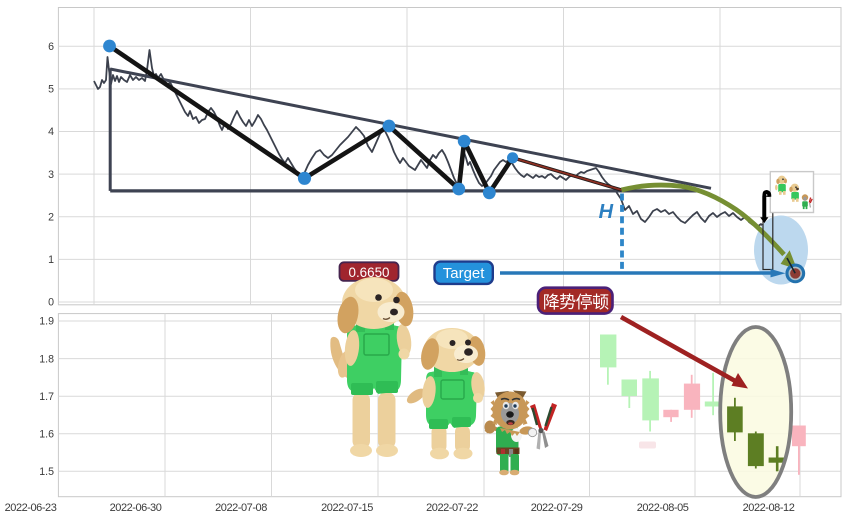  Describe the element at coordinates (46, 434) in the screenshot. I see `svg-text: 1.6` at that location.